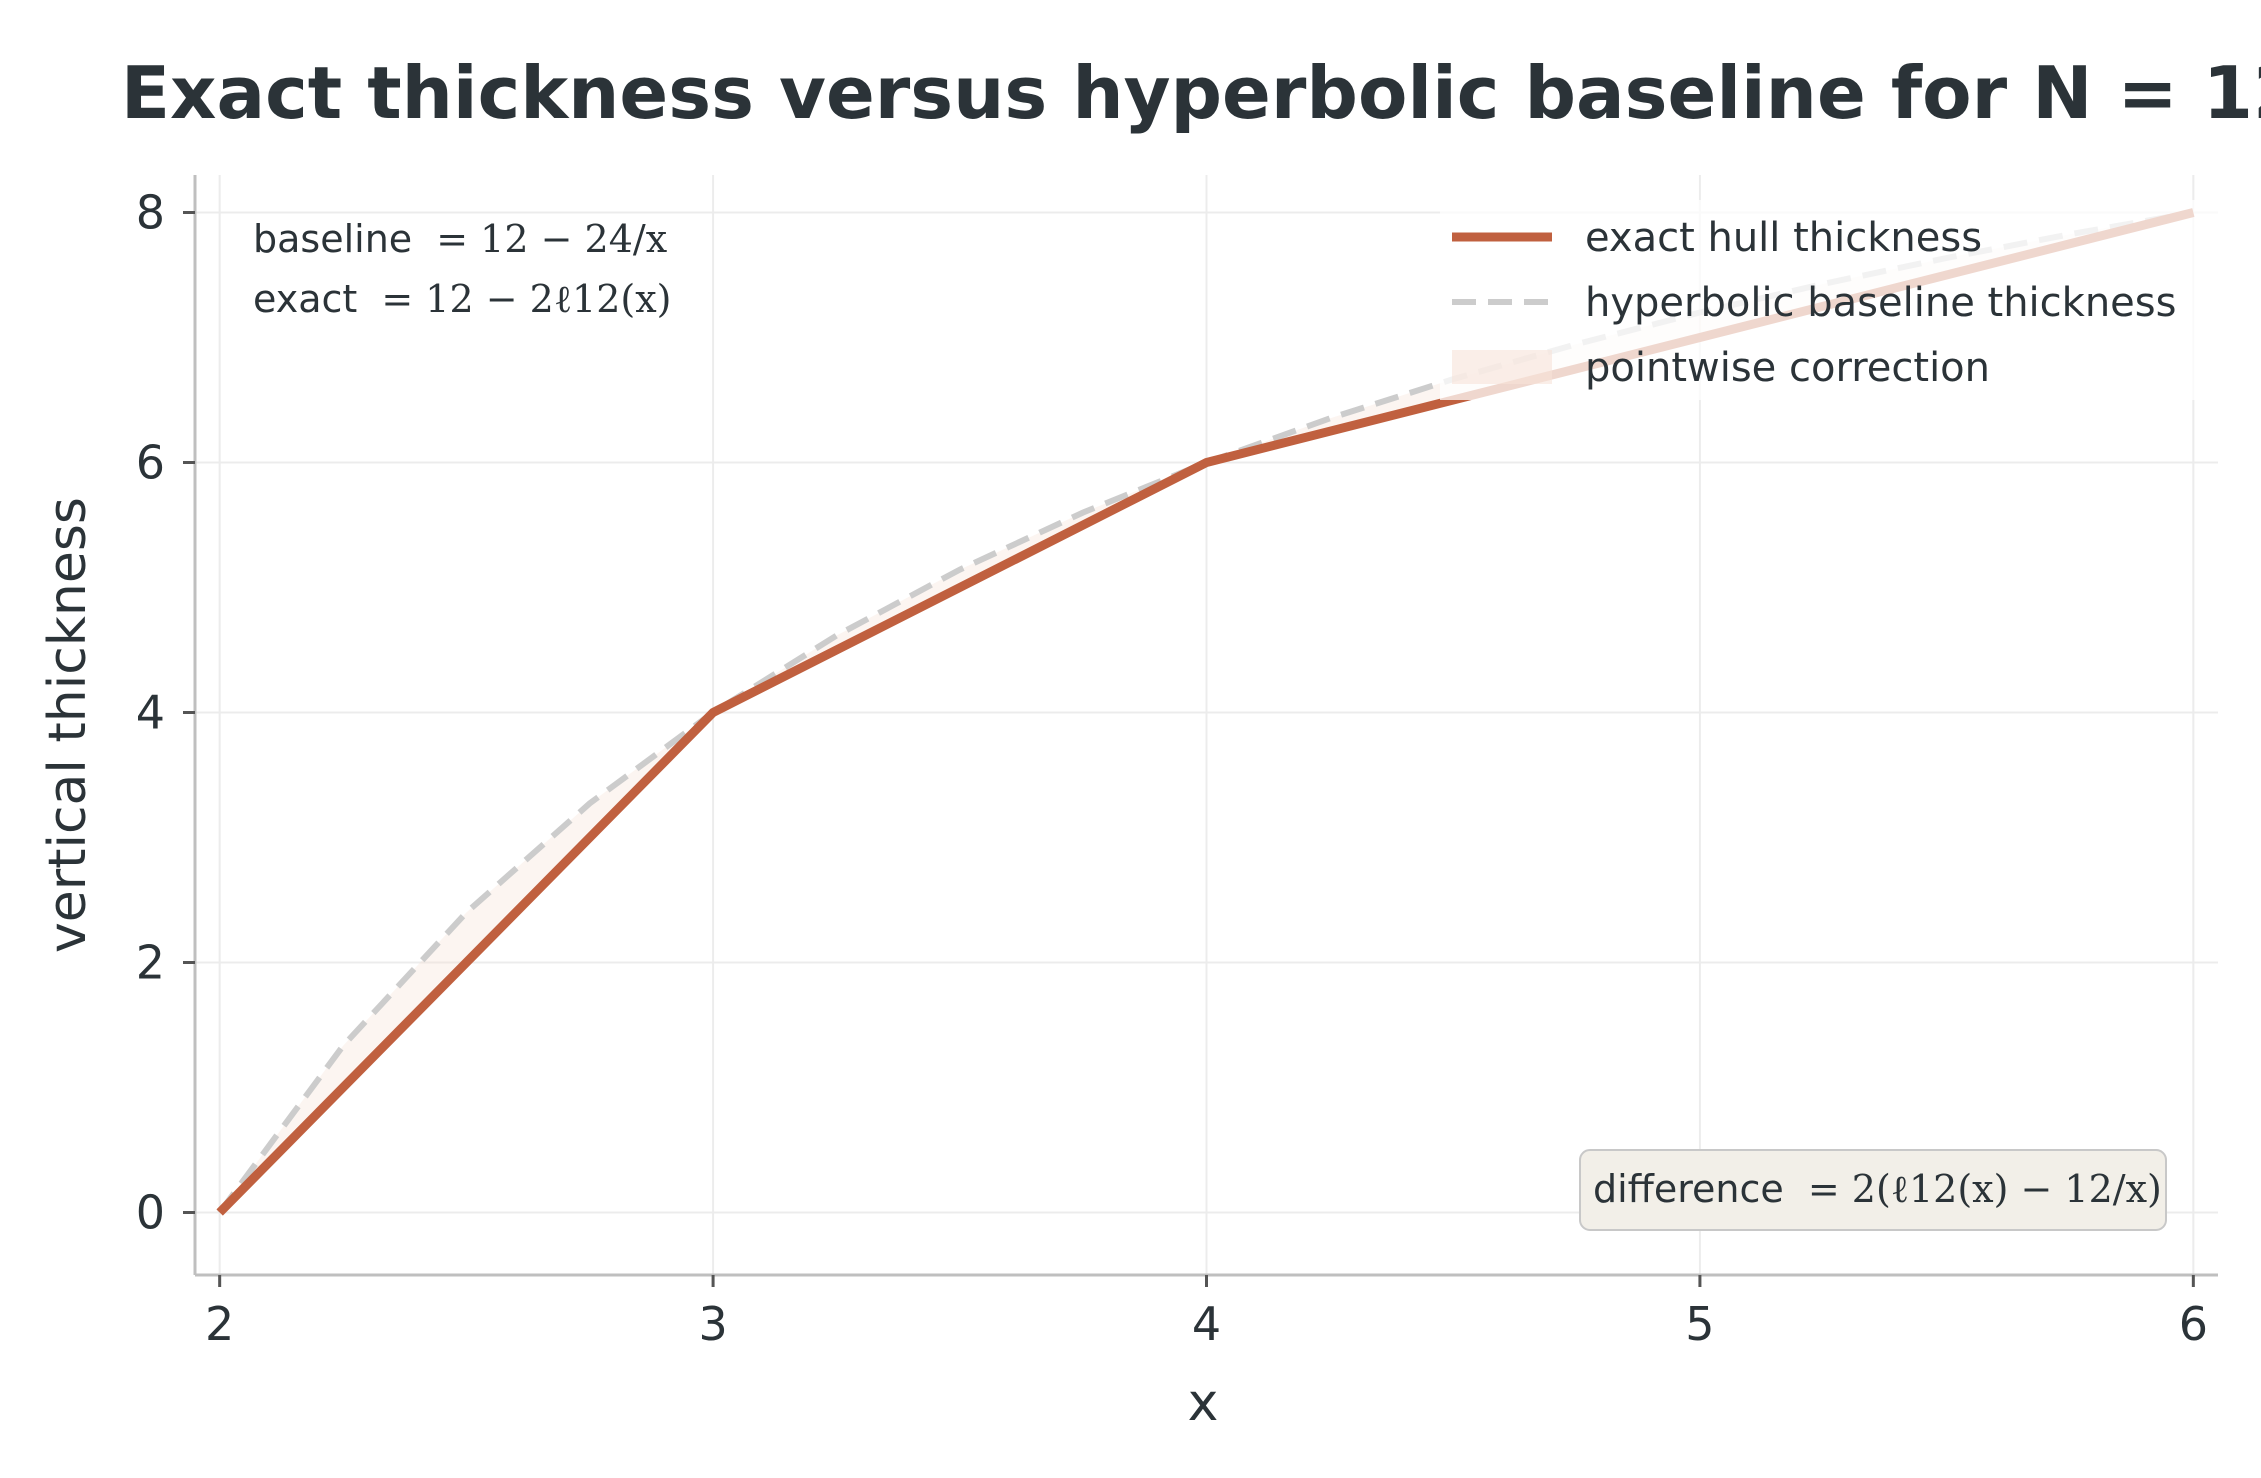 This screenshot has height=1478, width=2261. I want to click on x-tick-label: 3, so click(712, 1324).